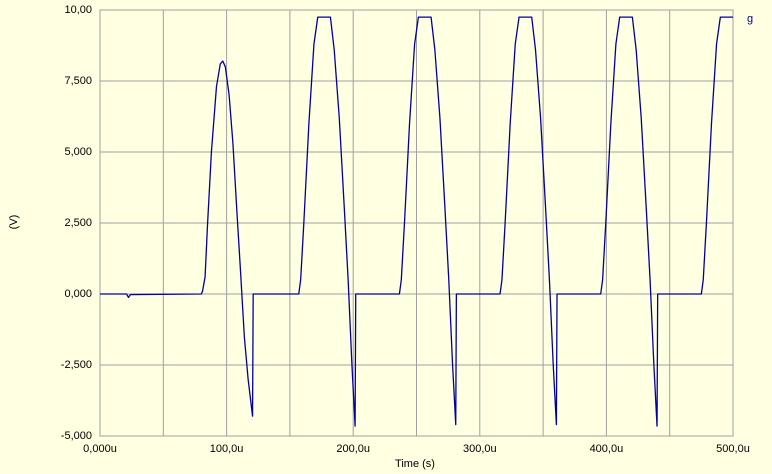 The image size is (772, 474). What do you see at coordinates (100, 449) in the screenshot?
I see `x-tick-label: 0,000u` at bounding box center [100, 449].